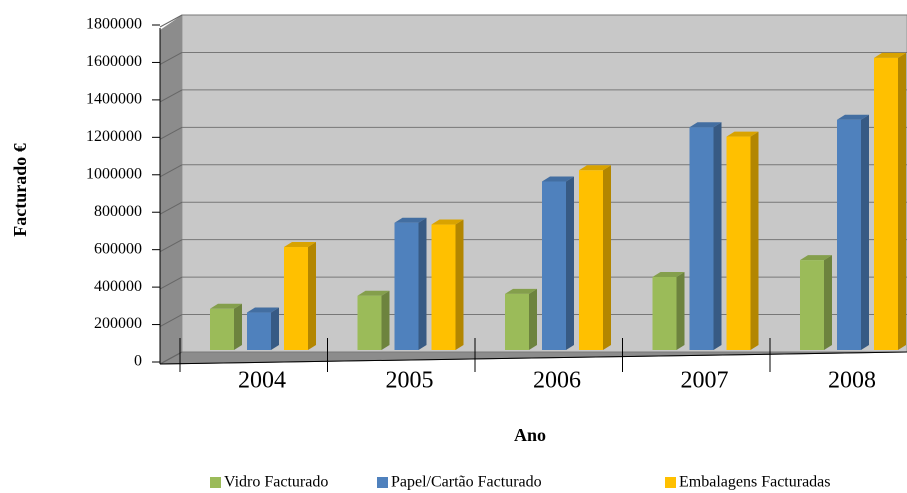 Image resolution: width=907 pixels, height=493 pixels. What do you see at coordinates (114, 173) in the screenshot?
I see `y-tick-label: 1000000` at bounding box center [114, 173].